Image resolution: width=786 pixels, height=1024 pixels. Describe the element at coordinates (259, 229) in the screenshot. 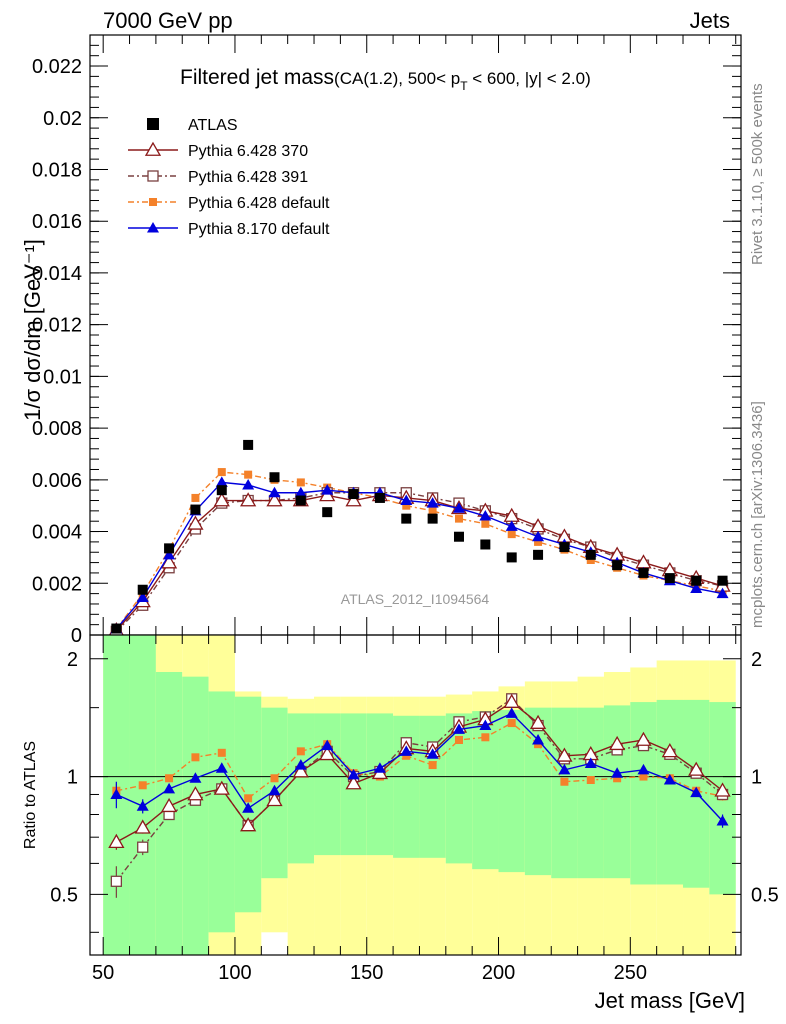

I see `legend-label-p8def: Pythia 8.170 default` at that location.